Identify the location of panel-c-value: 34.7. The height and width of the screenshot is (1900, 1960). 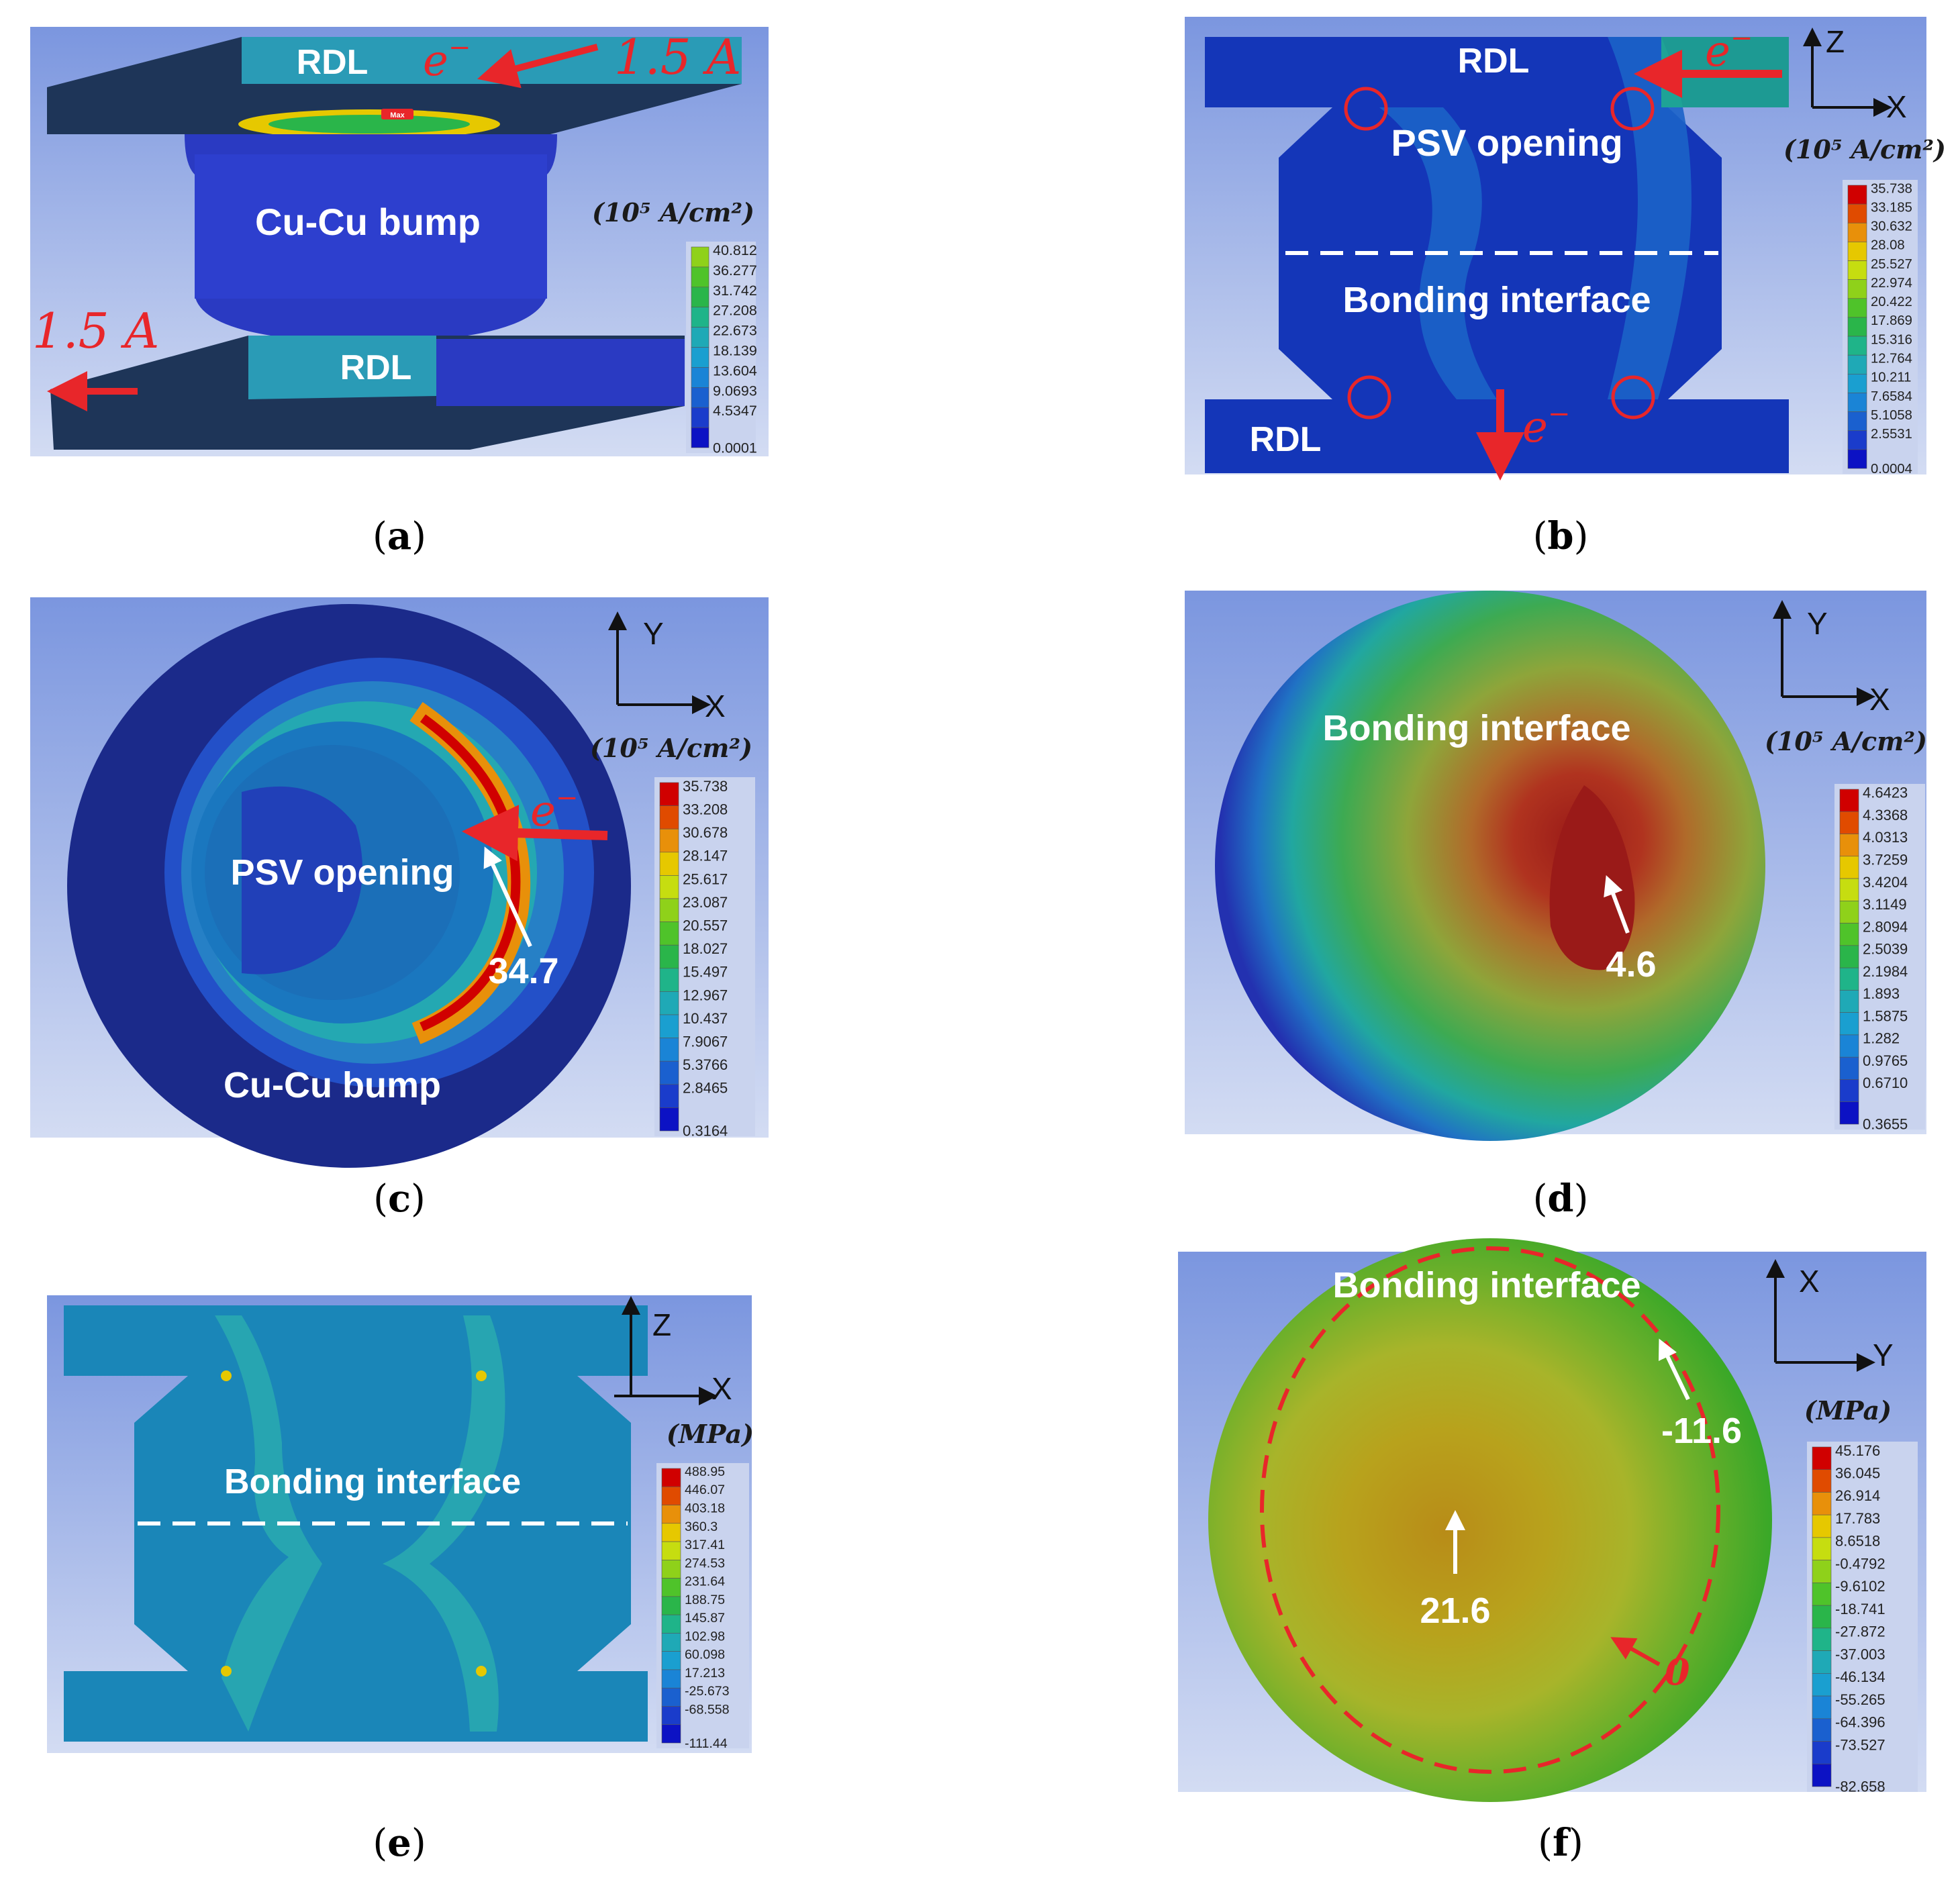
(523, 971).